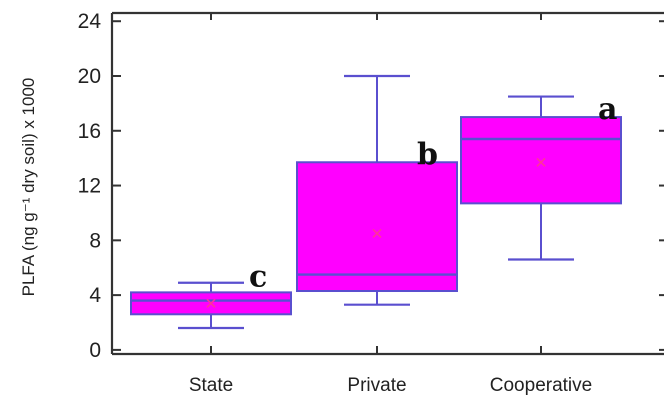 This screenshot has width=664, height=404. What do you see at coordinates (607, 109) in the screenshot?
I see `significance-letter: a` at bounding box center [607, 109].